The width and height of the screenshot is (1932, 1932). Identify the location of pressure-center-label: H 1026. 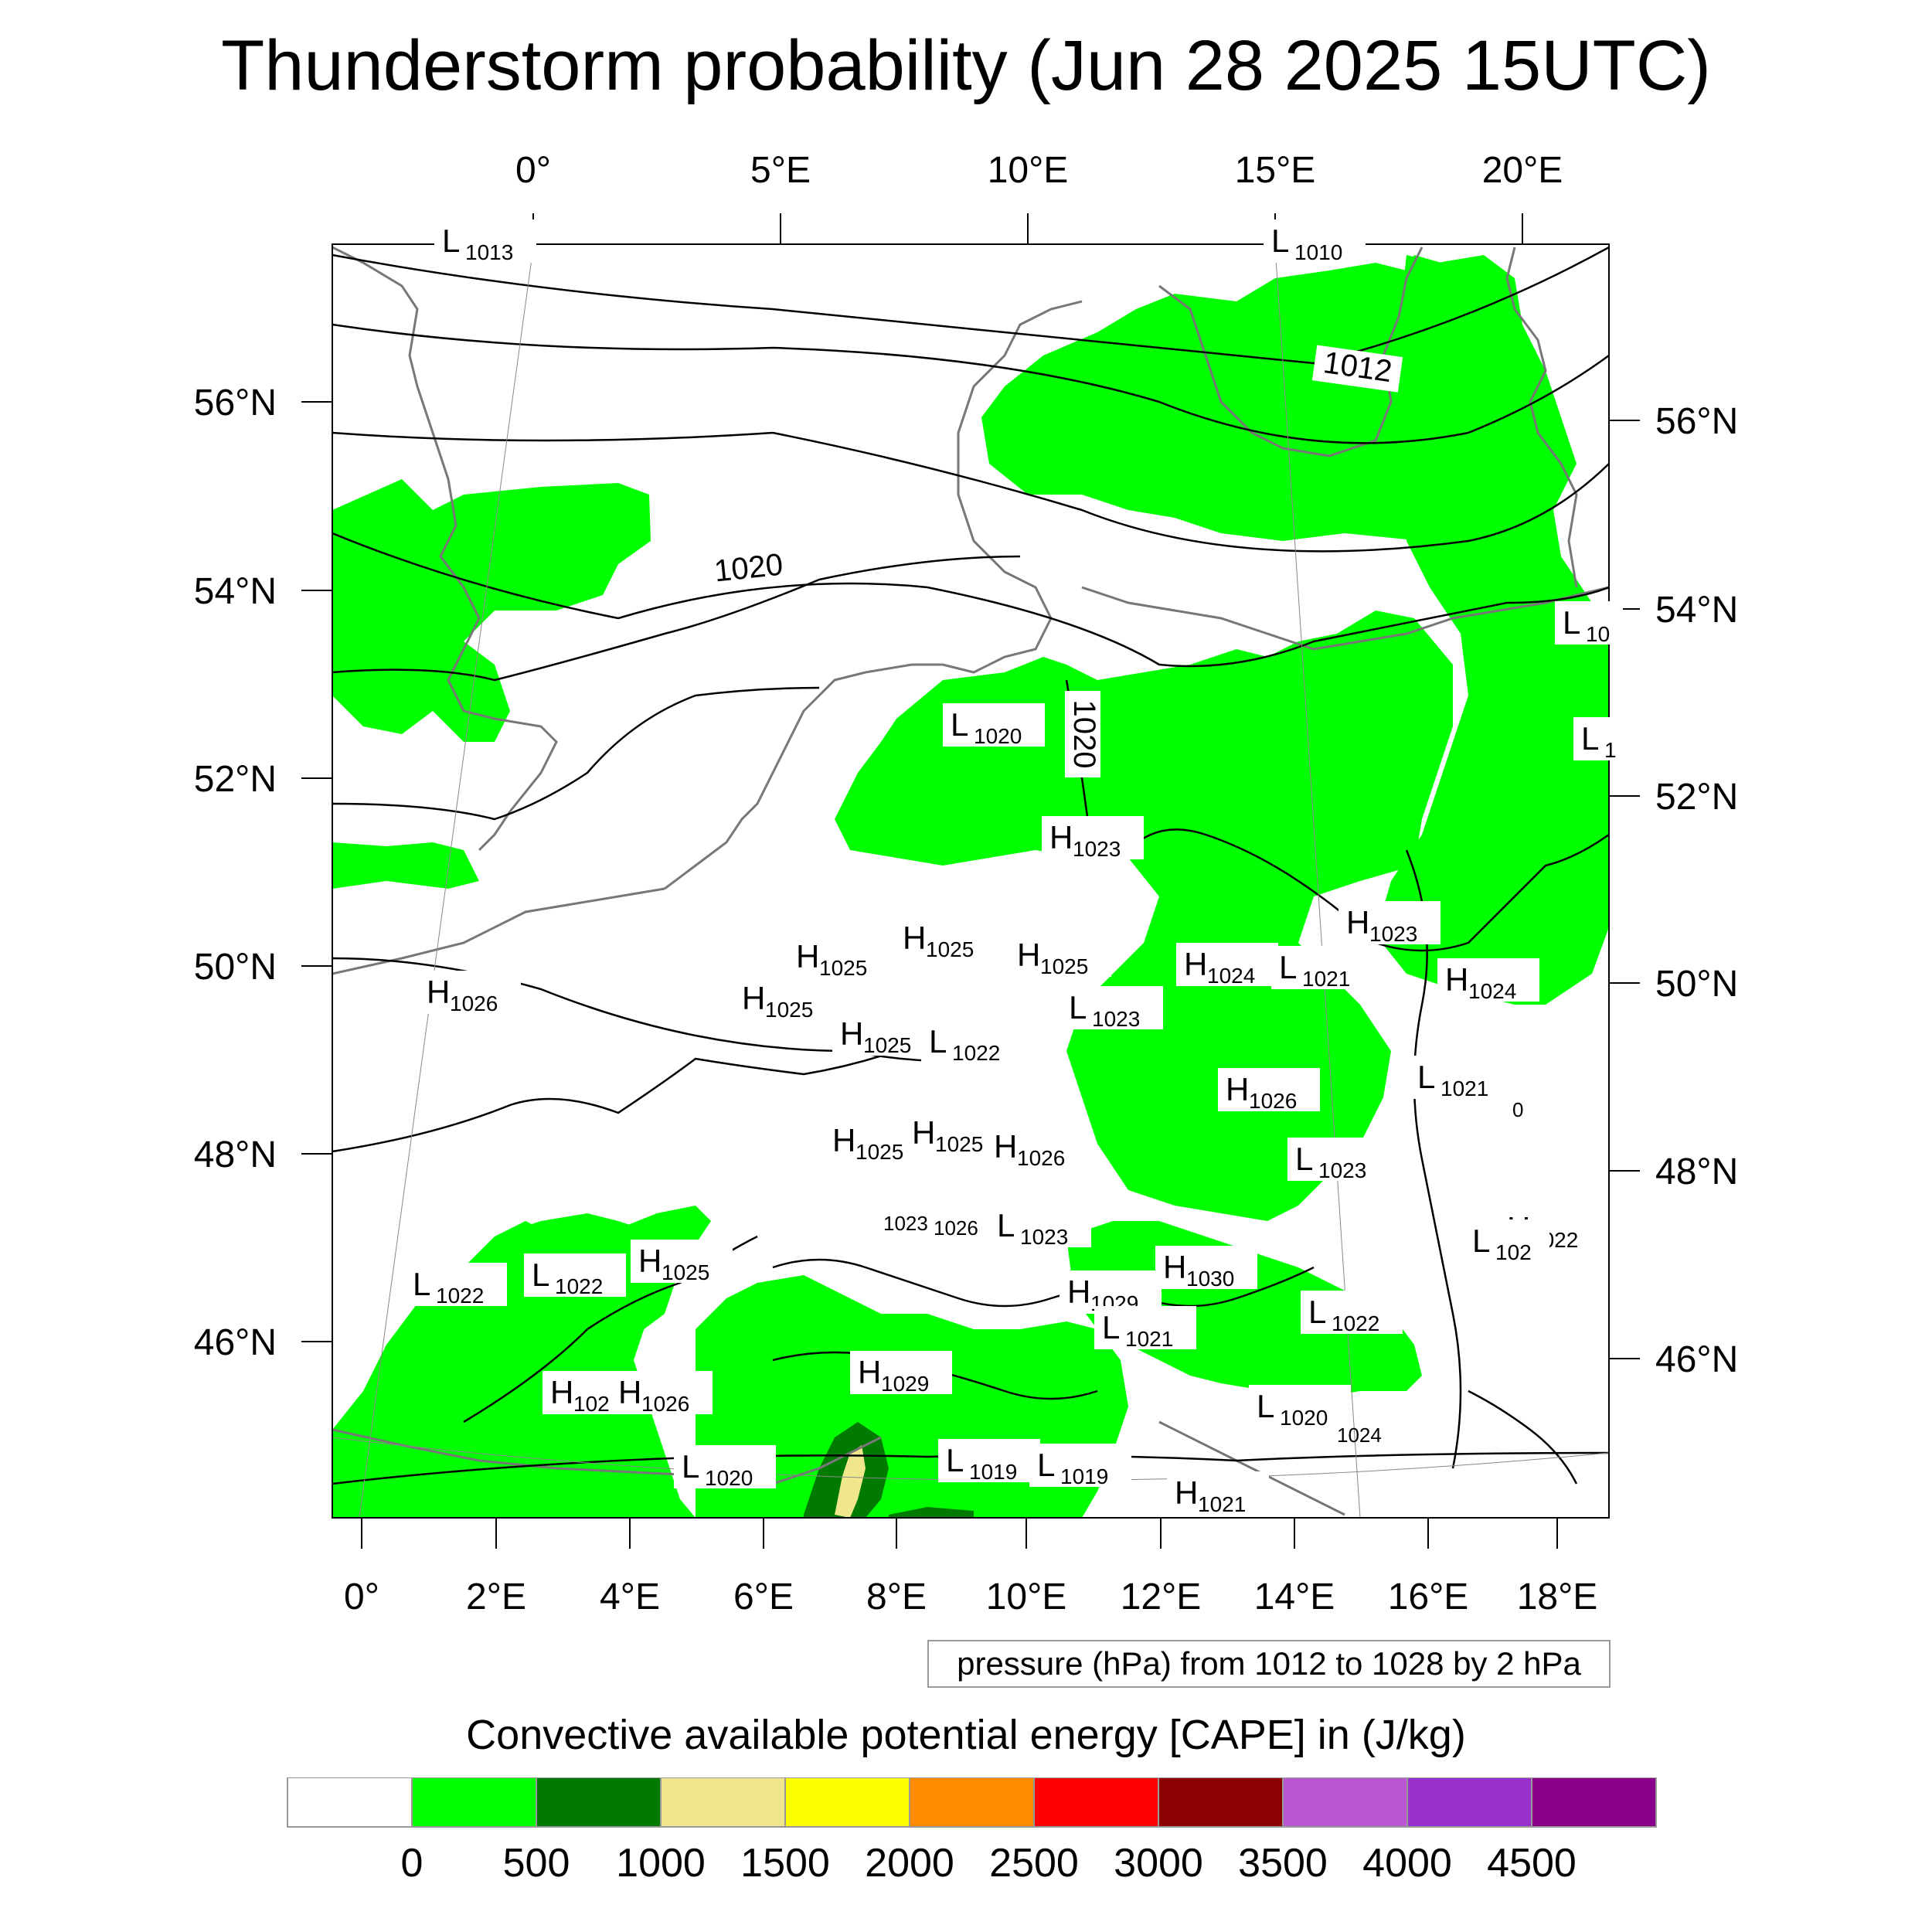
(662, 1393).